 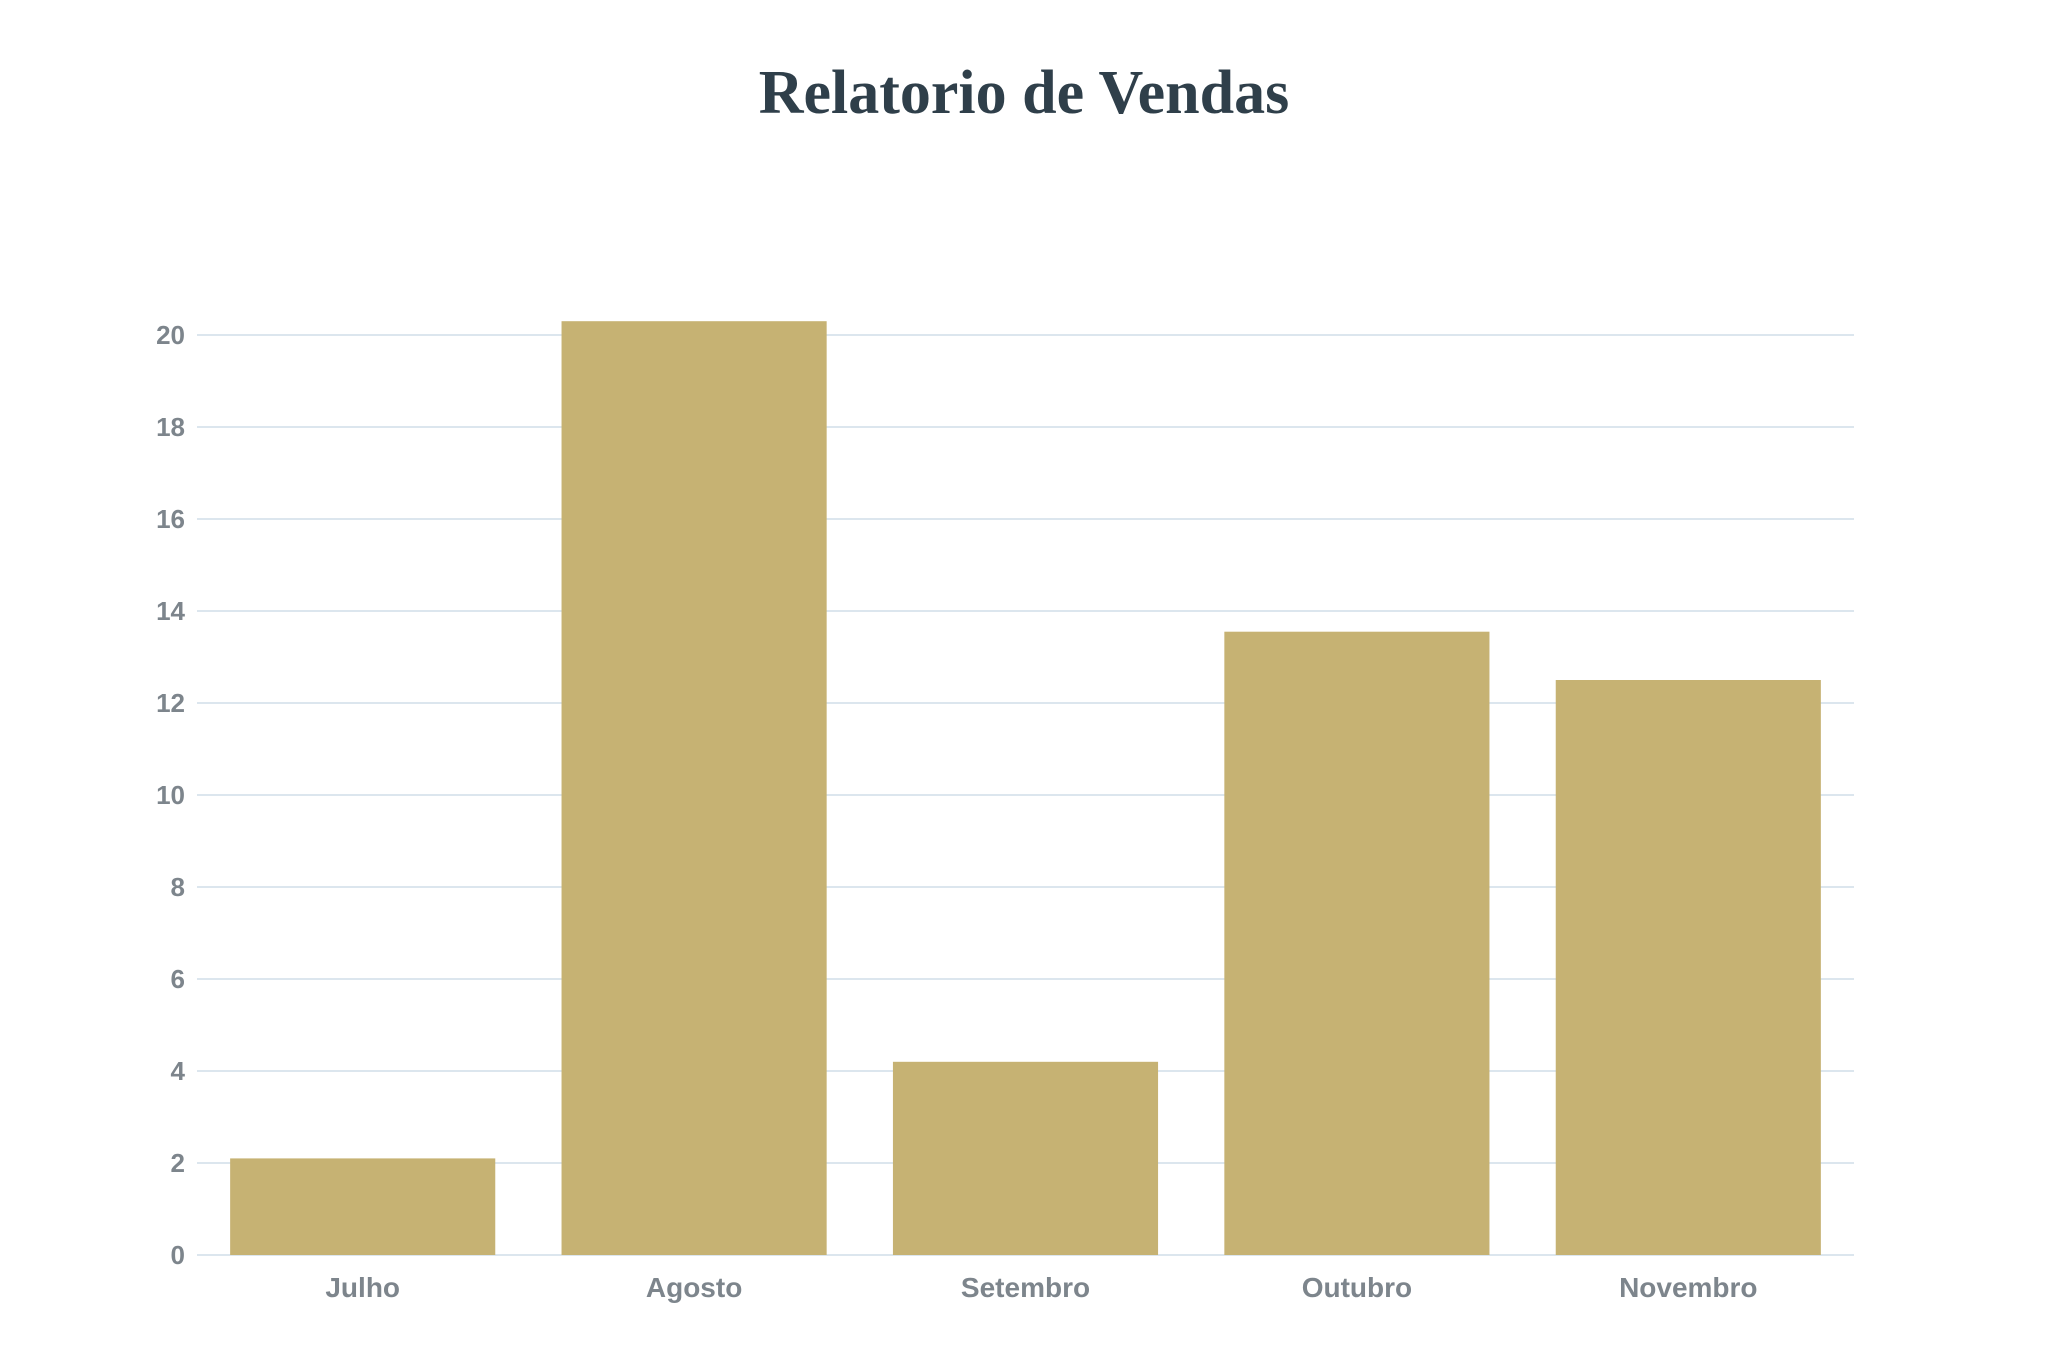 What do you see at coordinates (1024, 93) in the screenshot?
I see `chart-title: Relatorio de Vendas` at bounding box center [1024, 93].